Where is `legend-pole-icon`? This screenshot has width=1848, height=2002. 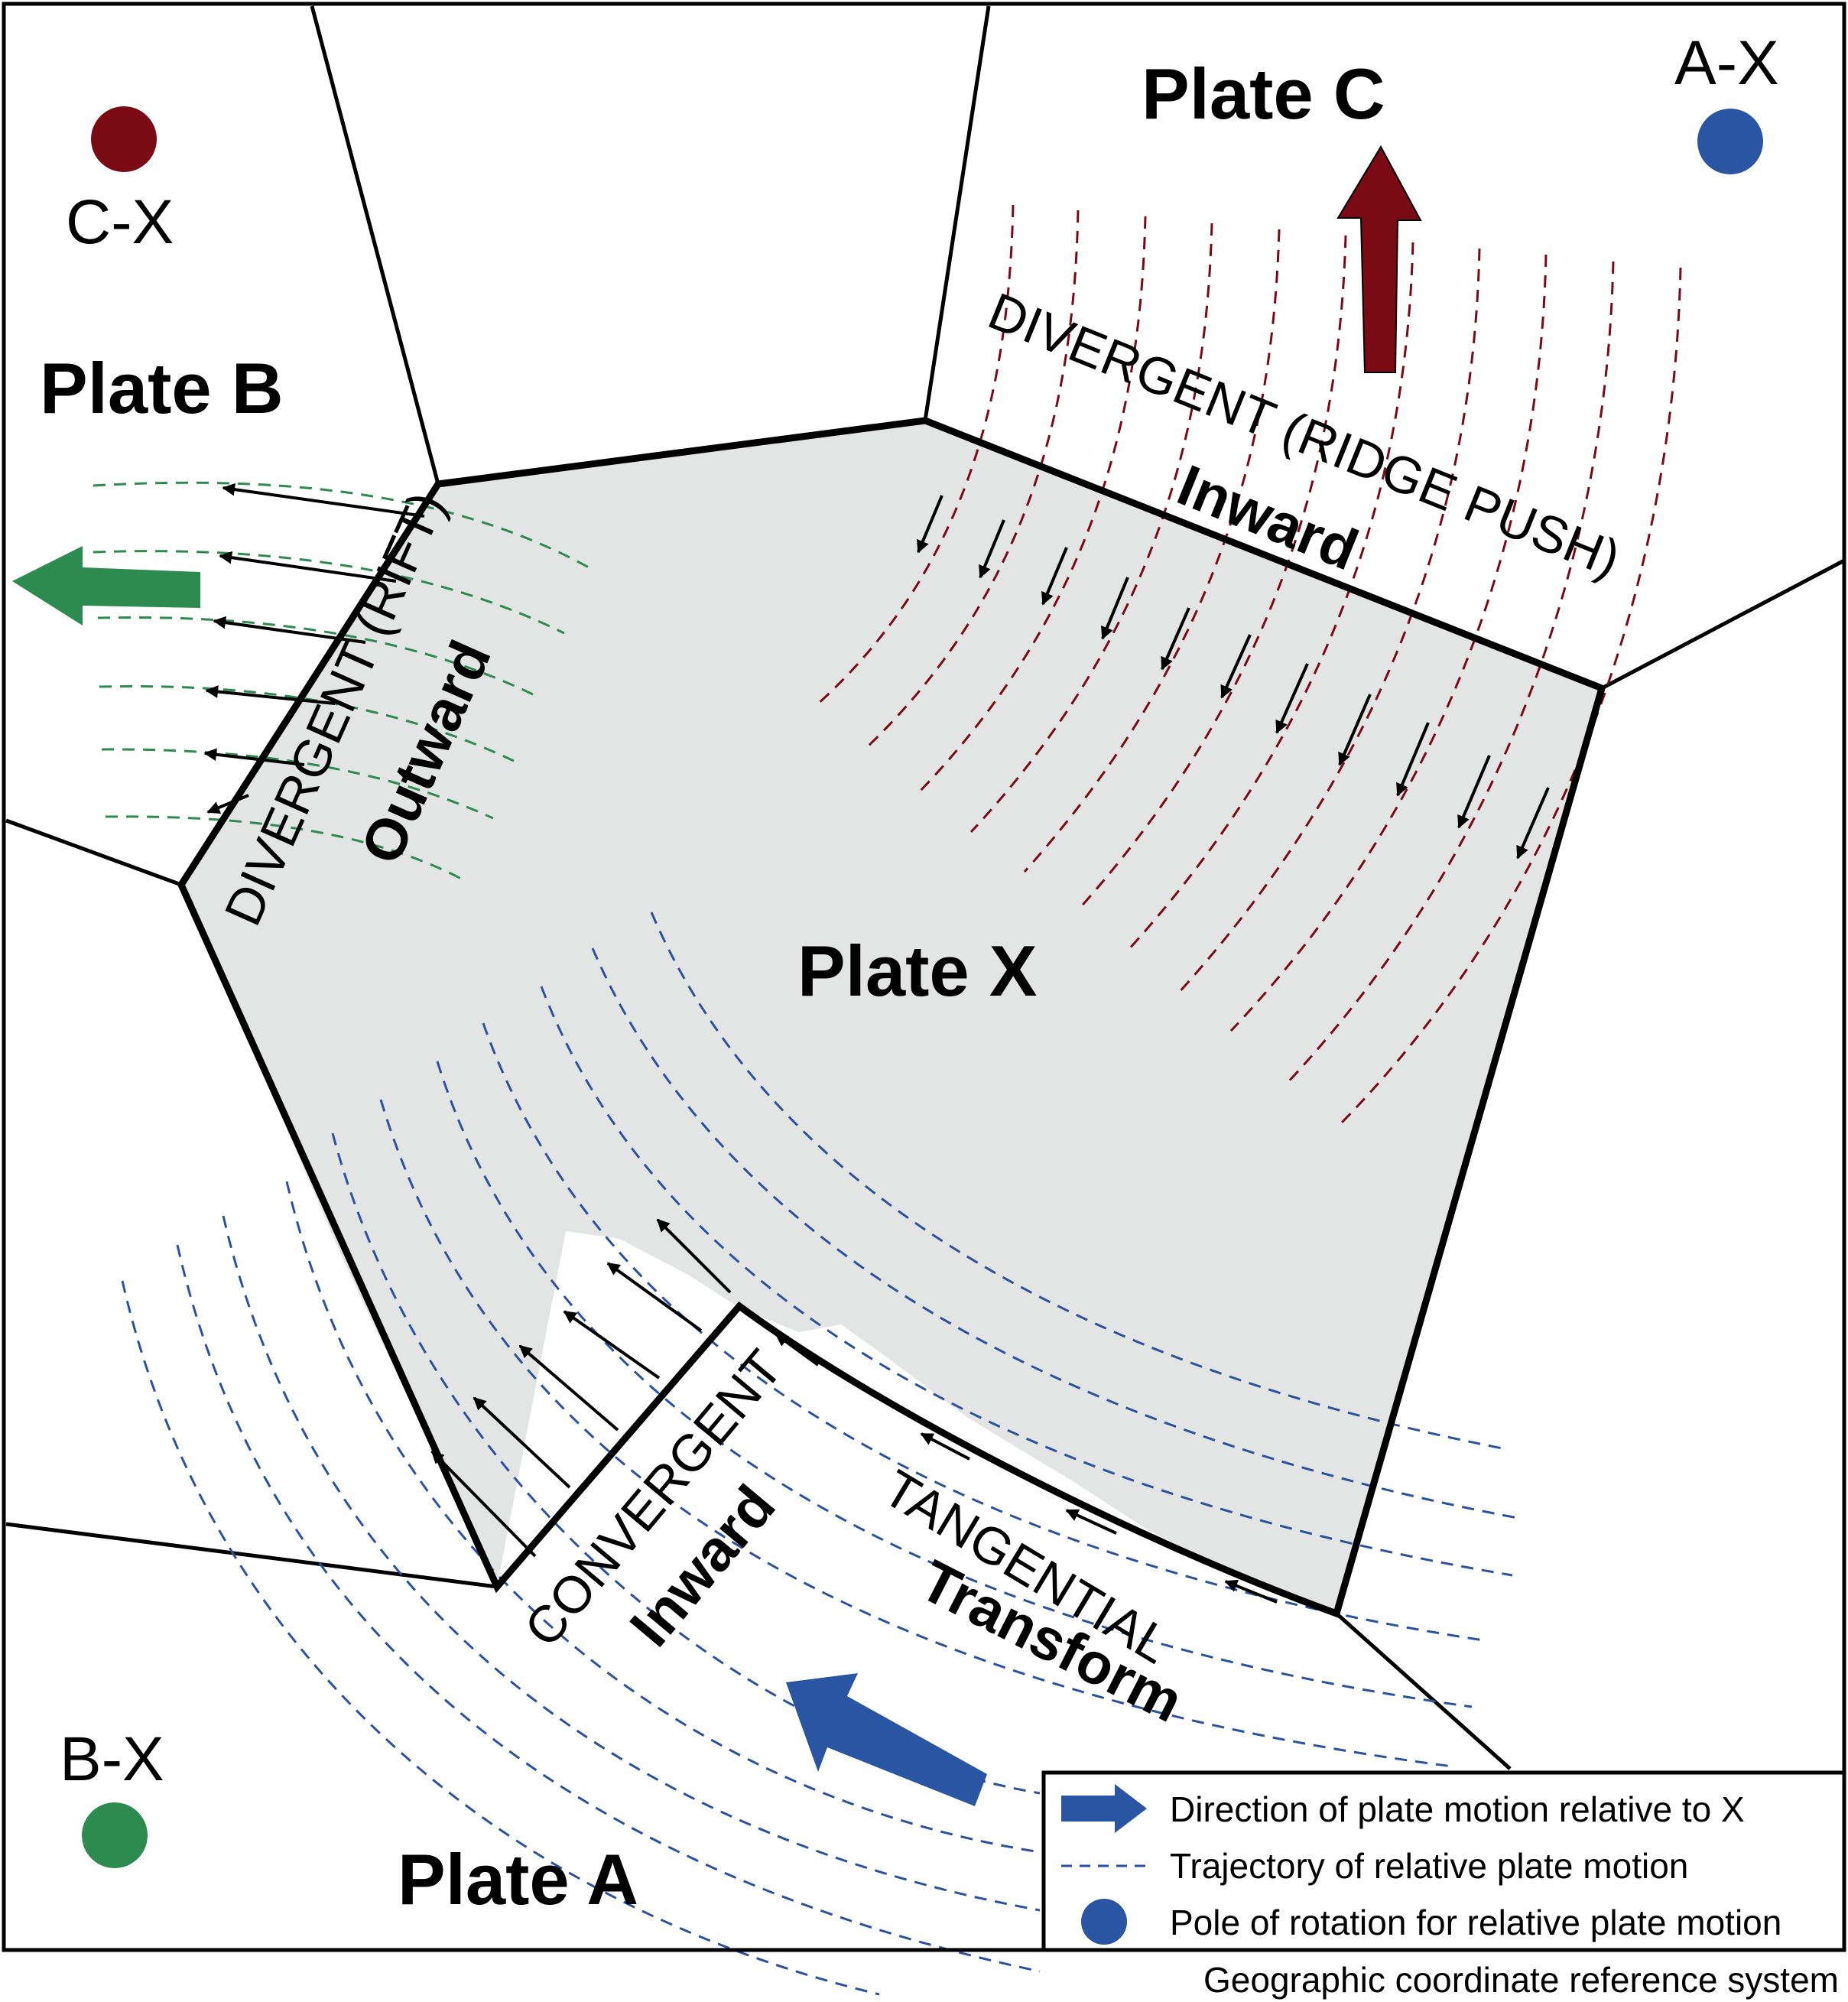
legend-pole-icon is located at coordinates (1104, 1922).